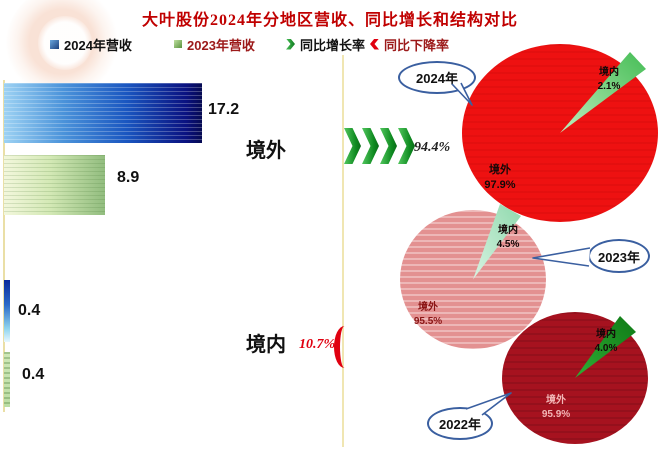  I want to click on value-label-overseas-2023: 8.9, so click(128, 177).